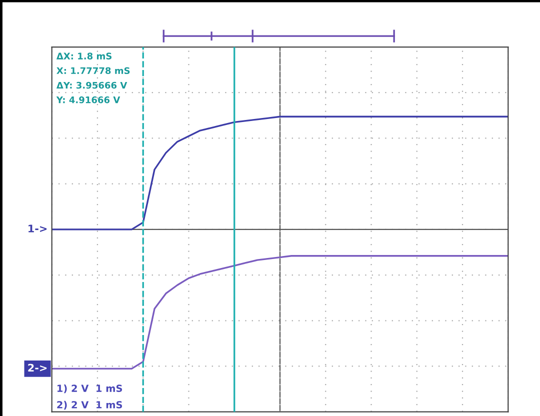 The width and height of the screenshot is (540, 416). Describe the element at coordinates (37, 228) in the screenshot. I see `text: 1->` at that location.